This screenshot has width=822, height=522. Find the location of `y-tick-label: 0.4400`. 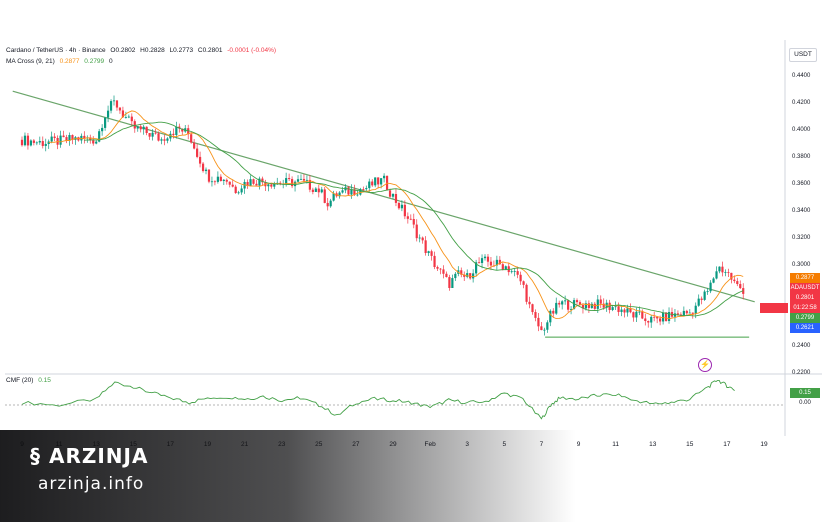

y-tick-label: 0.4400 is located at coordinates (801, 76).